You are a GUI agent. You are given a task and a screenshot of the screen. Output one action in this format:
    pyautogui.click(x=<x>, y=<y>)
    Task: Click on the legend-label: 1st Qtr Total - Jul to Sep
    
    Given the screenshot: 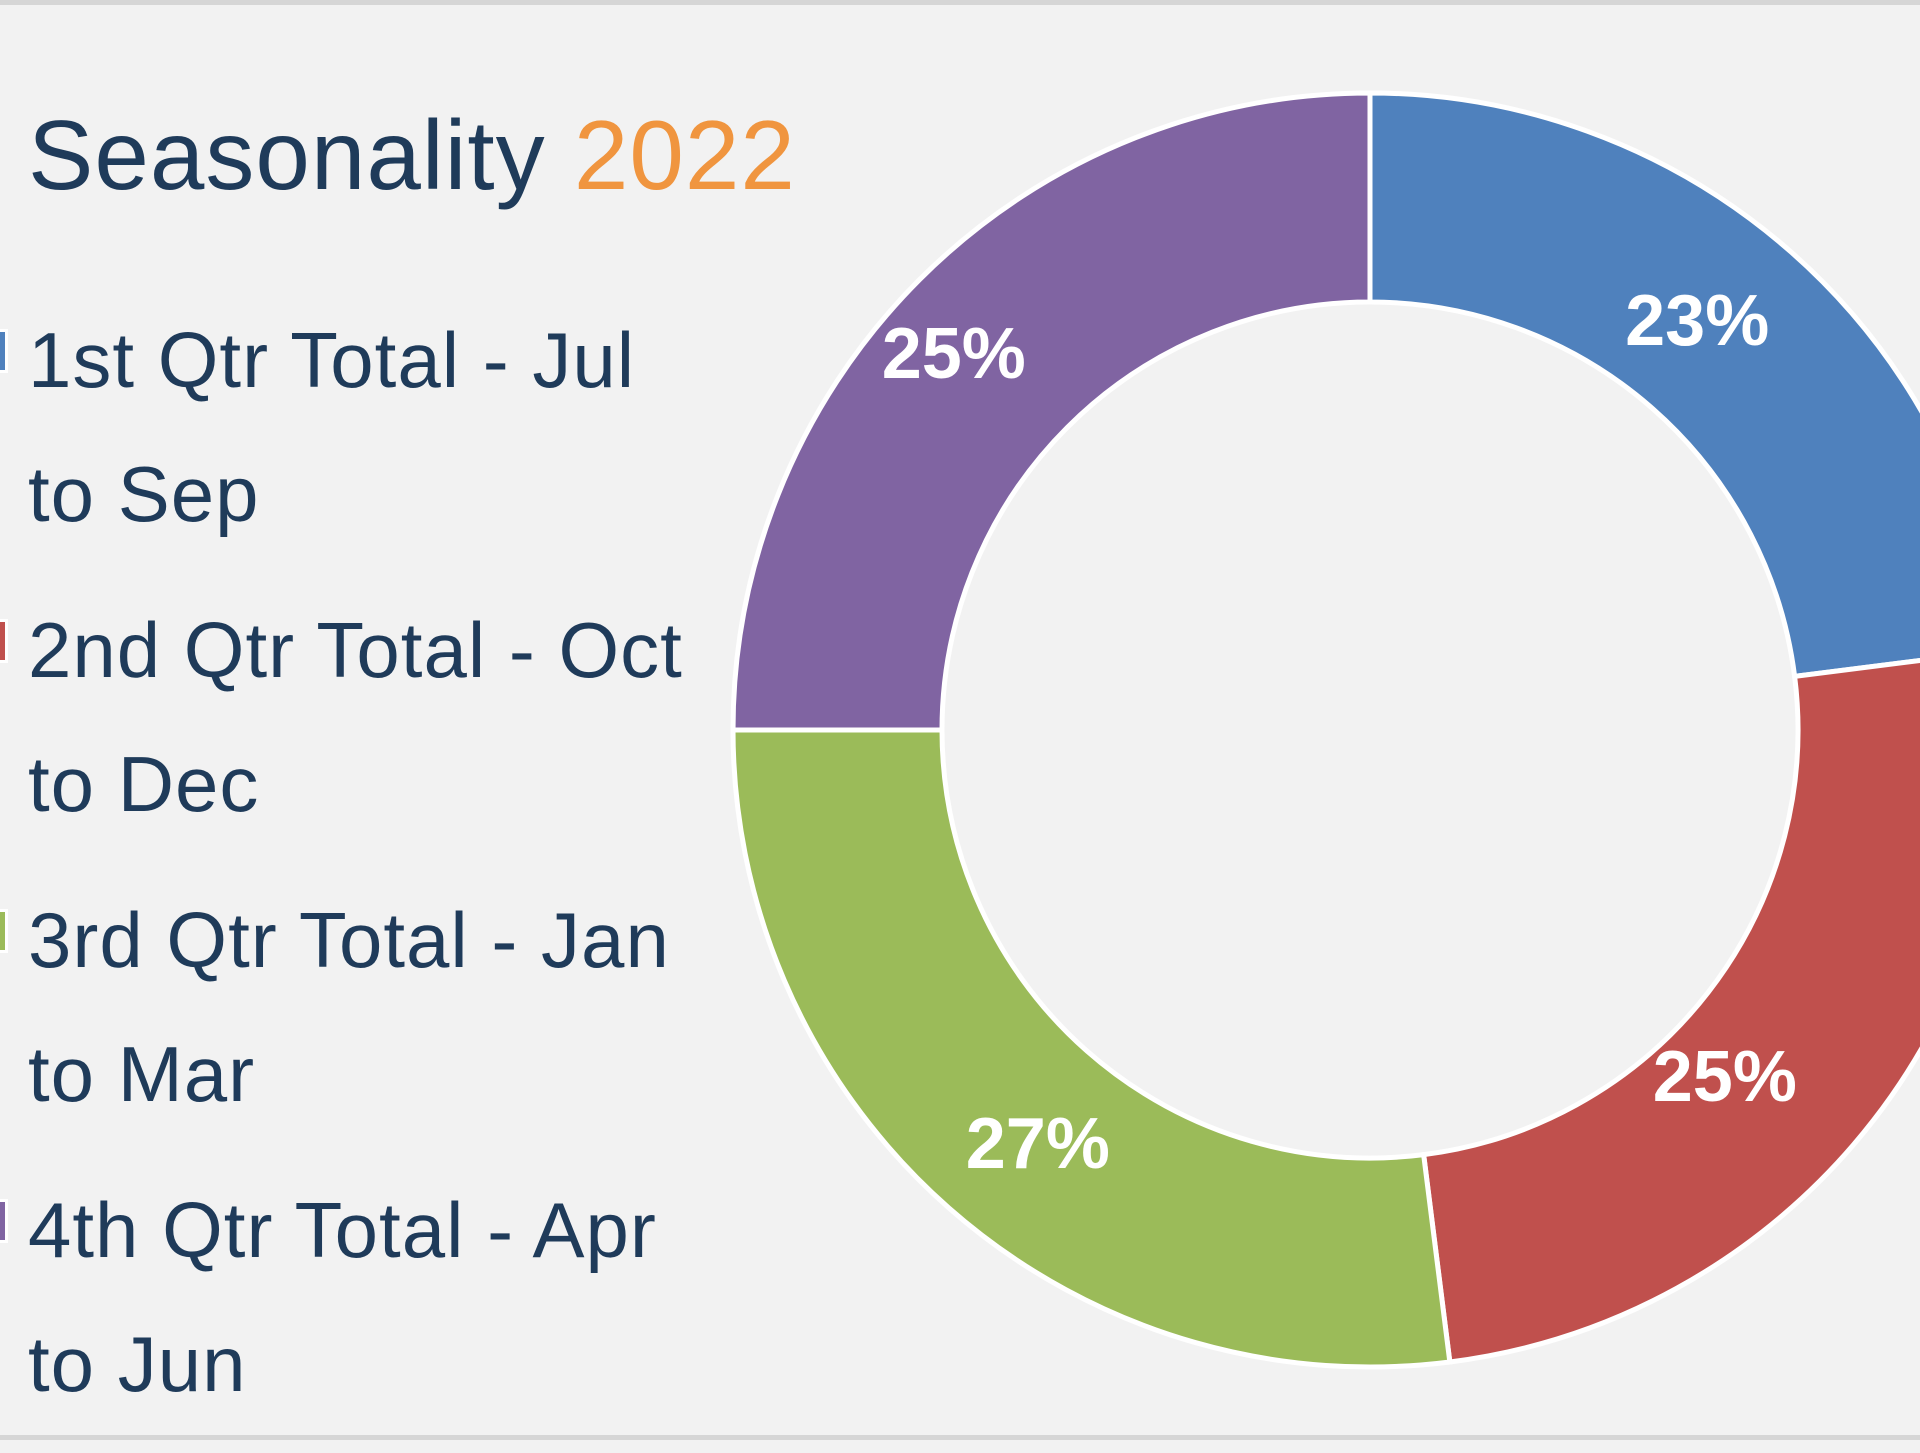 What is the action you would take?
    pyautogui.click(x=332, y=427)
    